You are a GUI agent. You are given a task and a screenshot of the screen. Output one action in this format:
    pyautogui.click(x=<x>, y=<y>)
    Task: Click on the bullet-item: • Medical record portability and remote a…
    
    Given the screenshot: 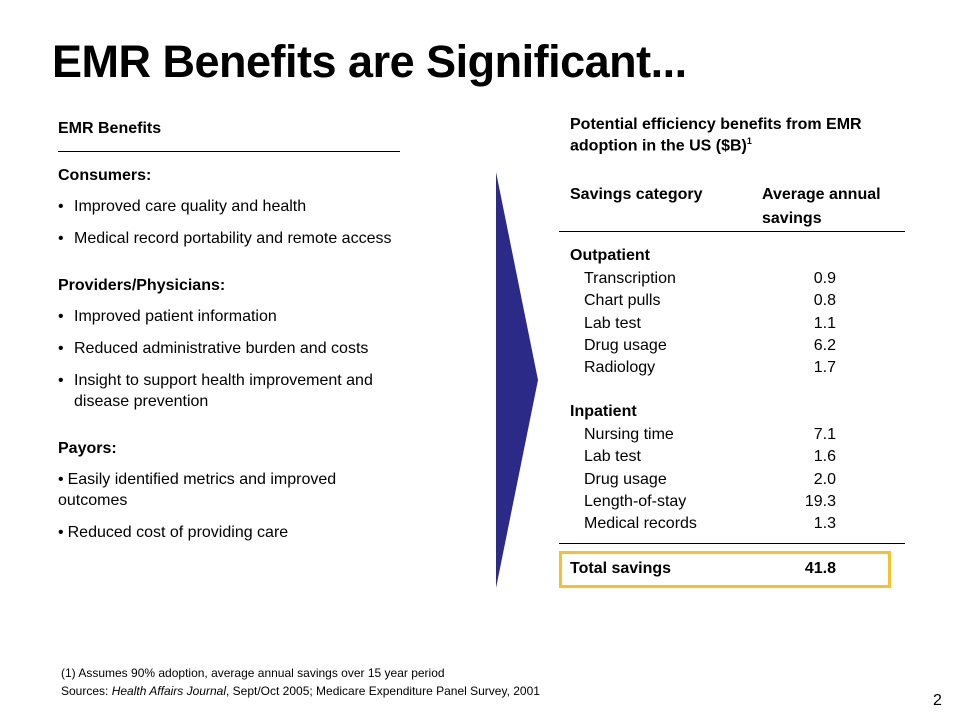 What is the action you would take?
    pyautogui.click(x=225, y=238)
    